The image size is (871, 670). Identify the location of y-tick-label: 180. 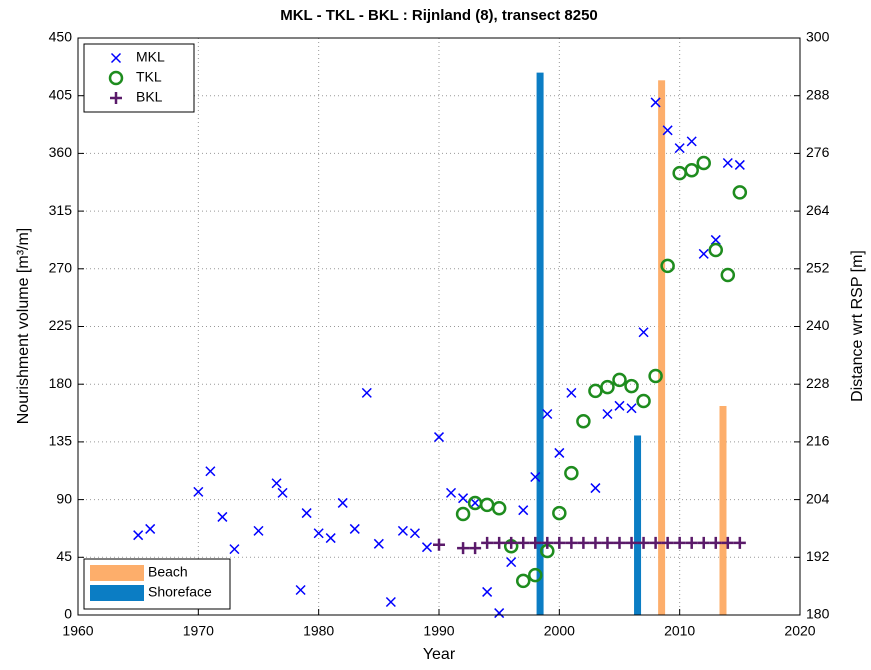
(61, 383).